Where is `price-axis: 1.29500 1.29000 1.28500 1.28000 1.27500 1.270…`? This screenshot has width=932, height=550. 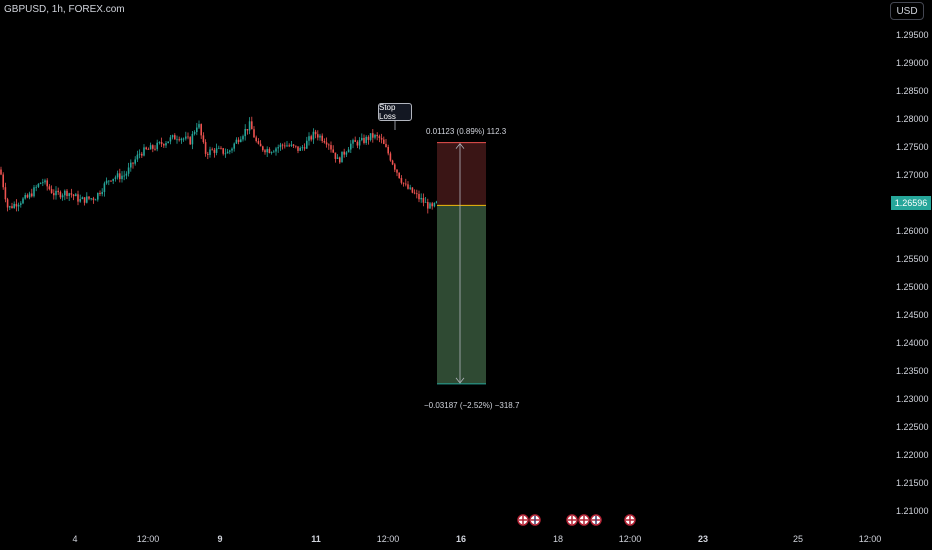 price-axis: 1.29500 1.29000 1.28500 1.28000 1.27500 1.270… is located at coordinates (912, 273).